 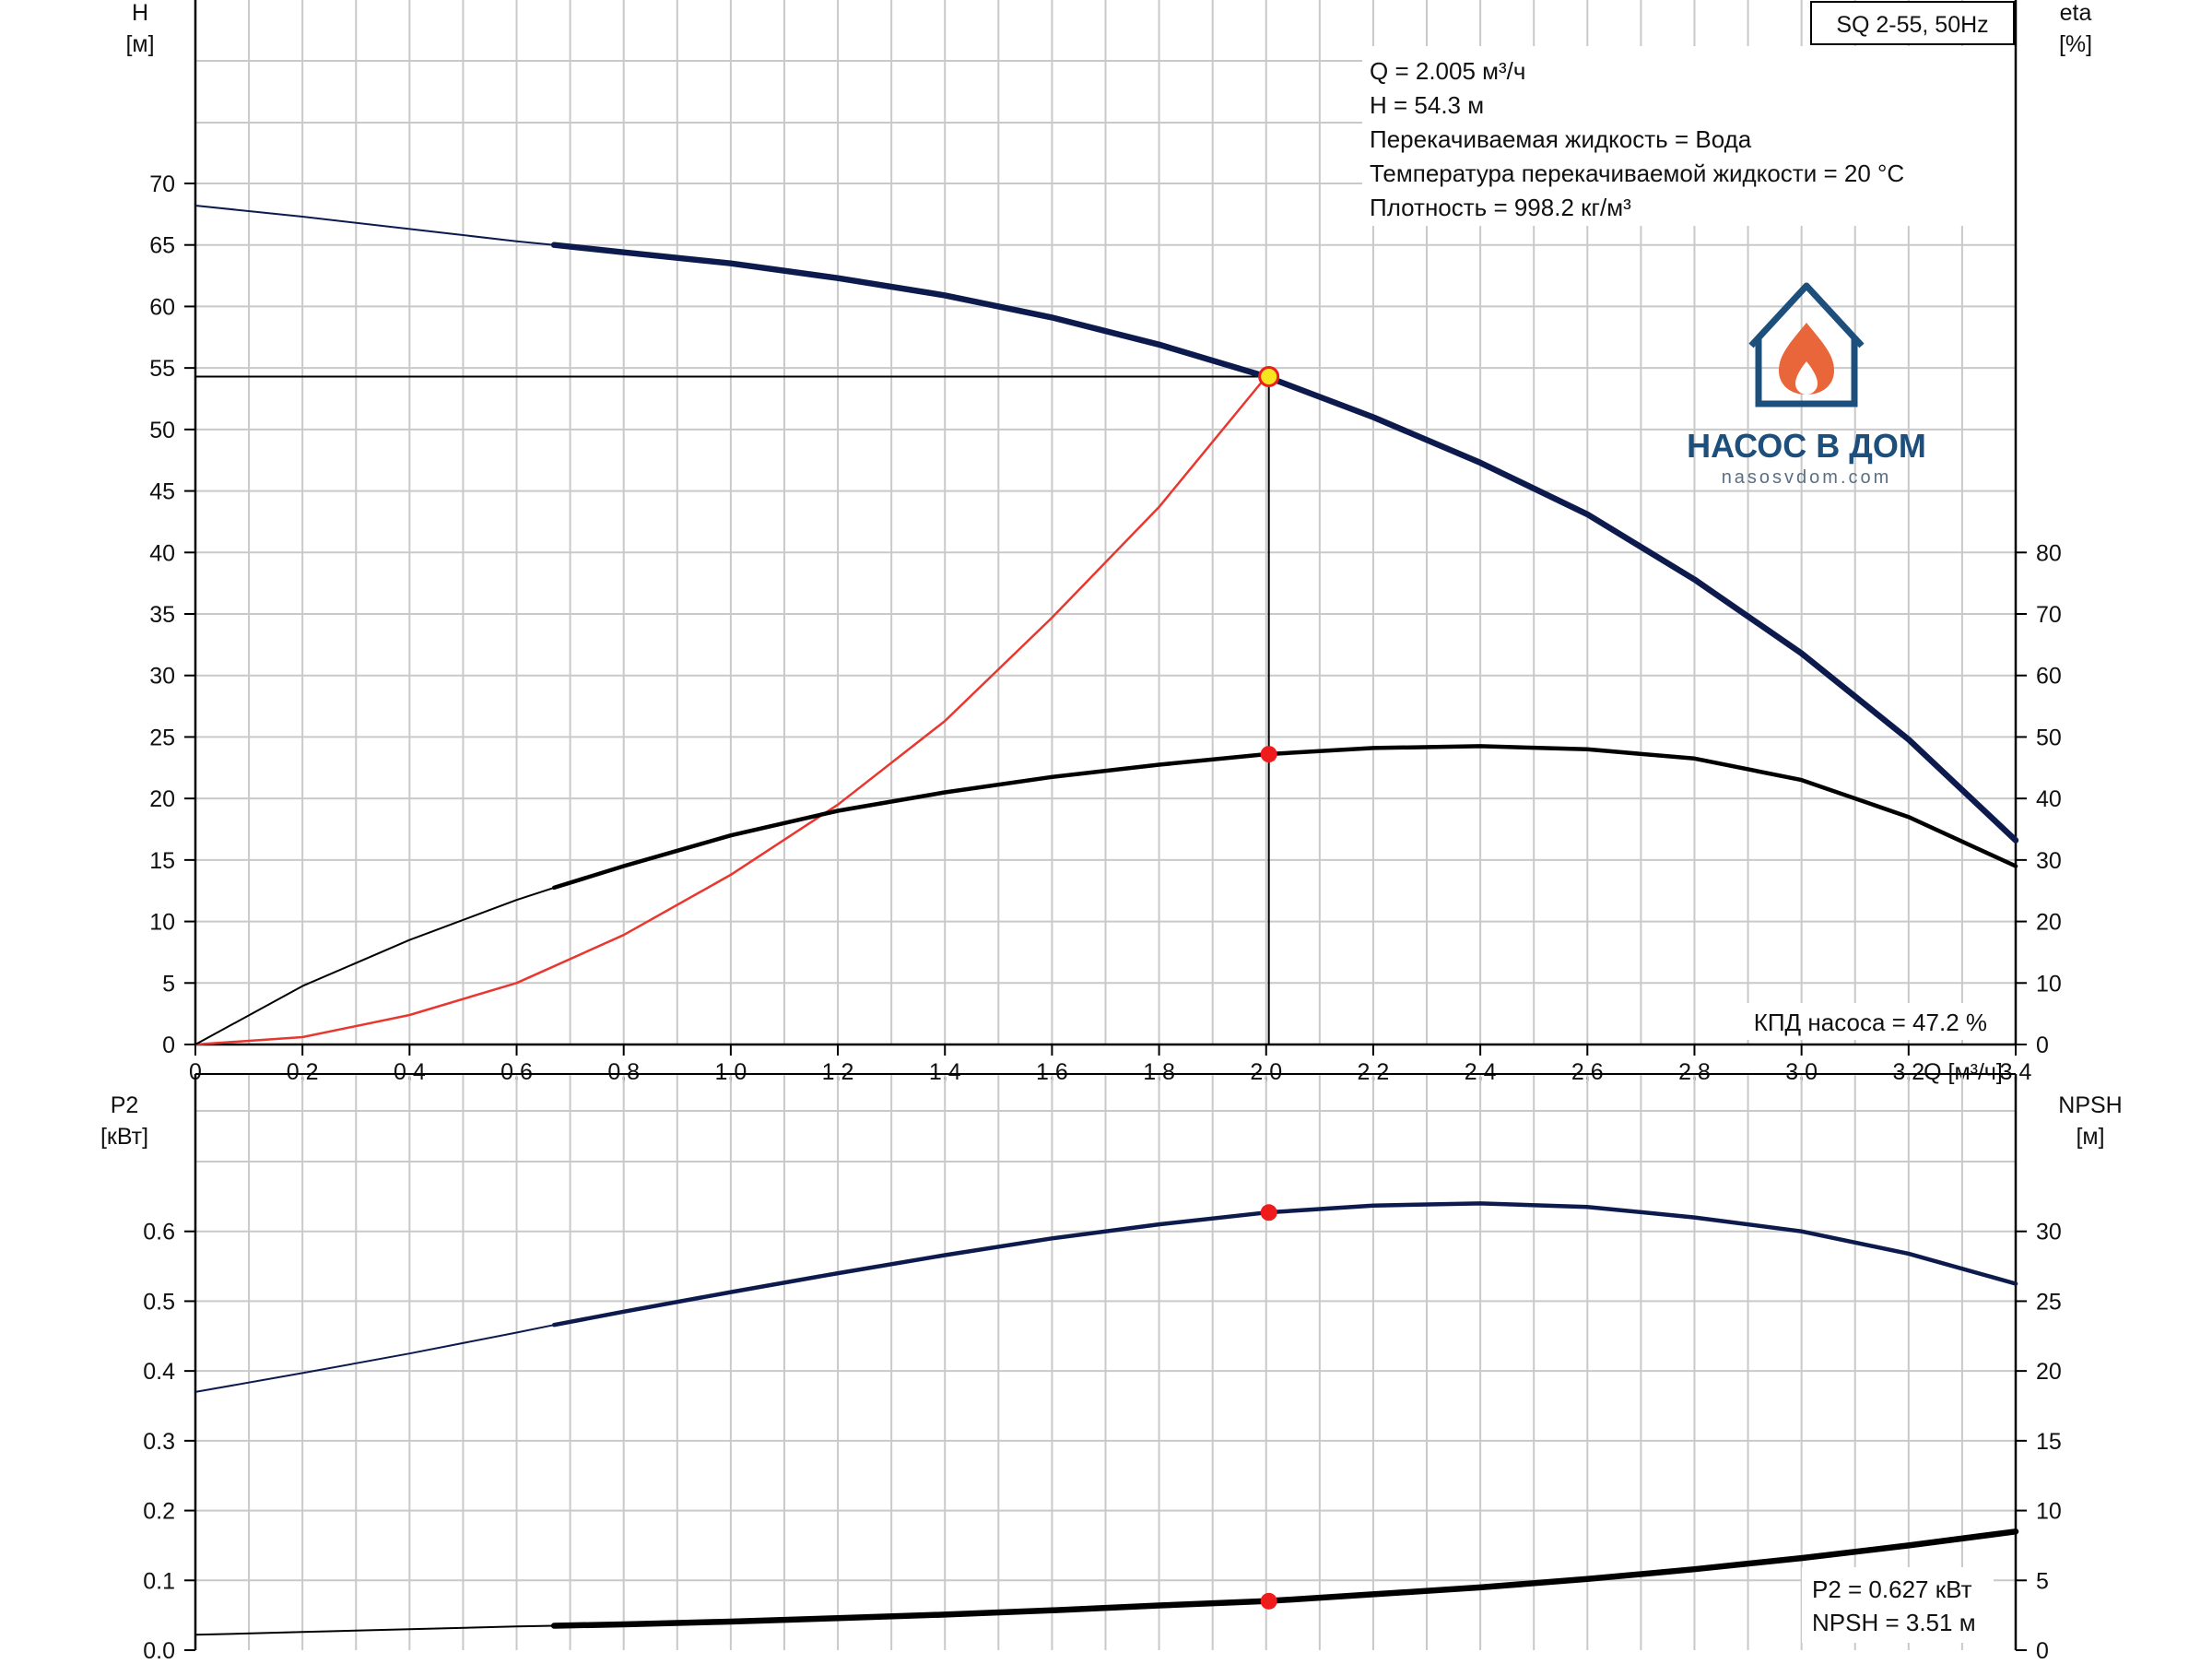 What do you see at coordinates (162, 861) in the screenshot?
I see `y-tick-label-h: 15` at bounding box center [162, 861].